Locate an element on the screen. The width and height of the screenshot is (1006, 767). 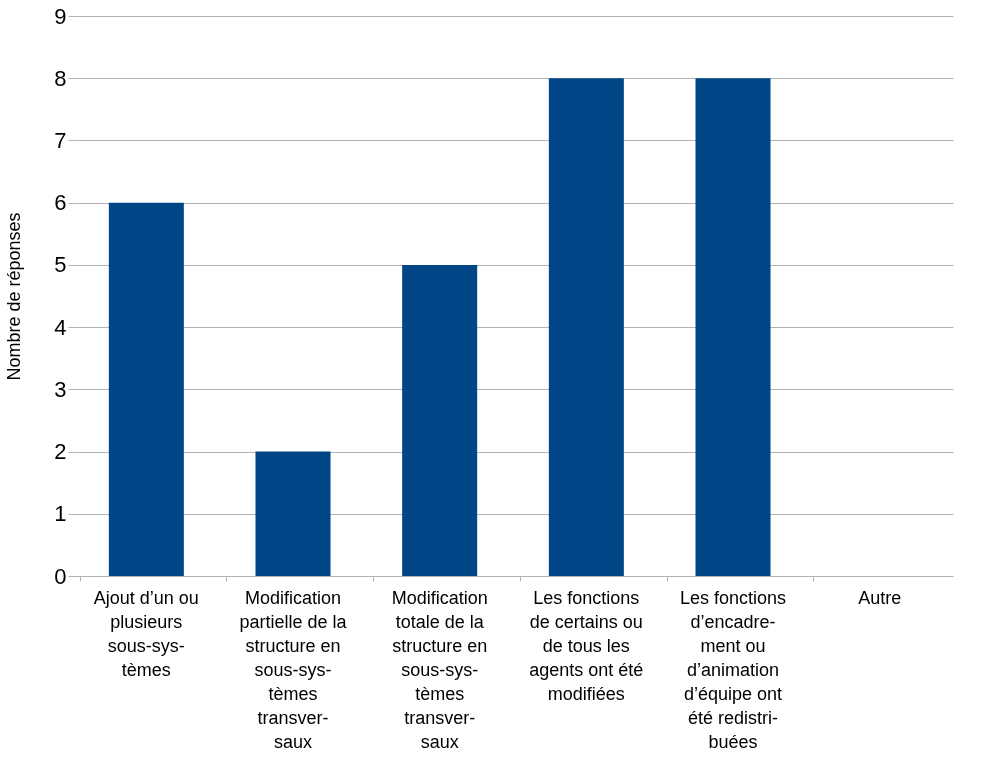
x-tick-label: Modification totale de la structure en sous-sys- tèmes transver- saux is located at coordinates (439, 669).